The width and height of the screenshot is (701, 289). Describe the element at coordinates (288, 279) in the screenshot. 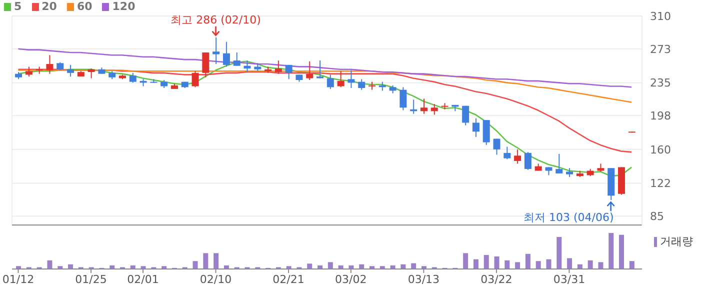

I see `x-tick-label: 02/21` at that location.